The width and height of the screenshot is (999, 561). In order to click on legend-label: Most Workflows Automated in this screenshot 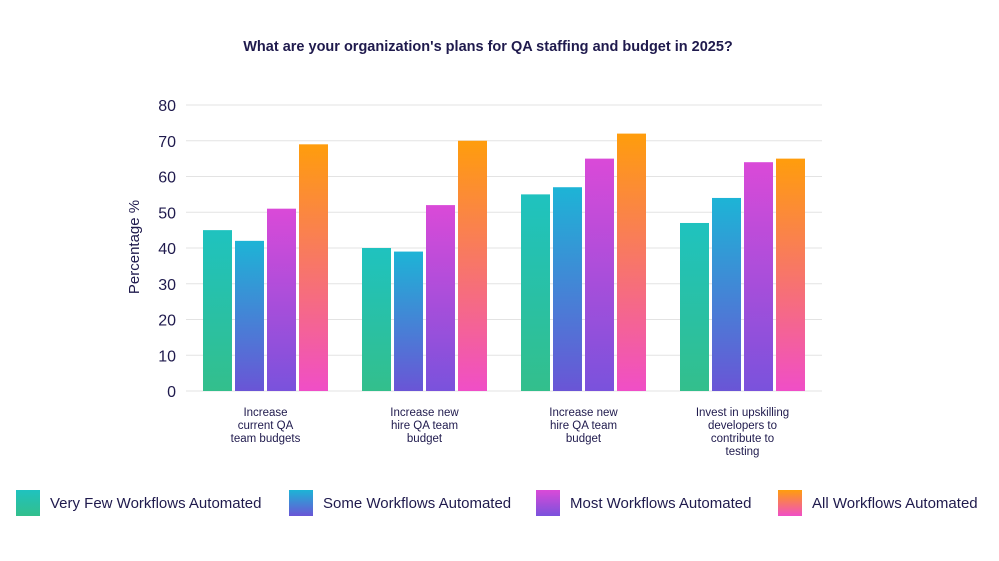, I will do `click(660, 503)`.